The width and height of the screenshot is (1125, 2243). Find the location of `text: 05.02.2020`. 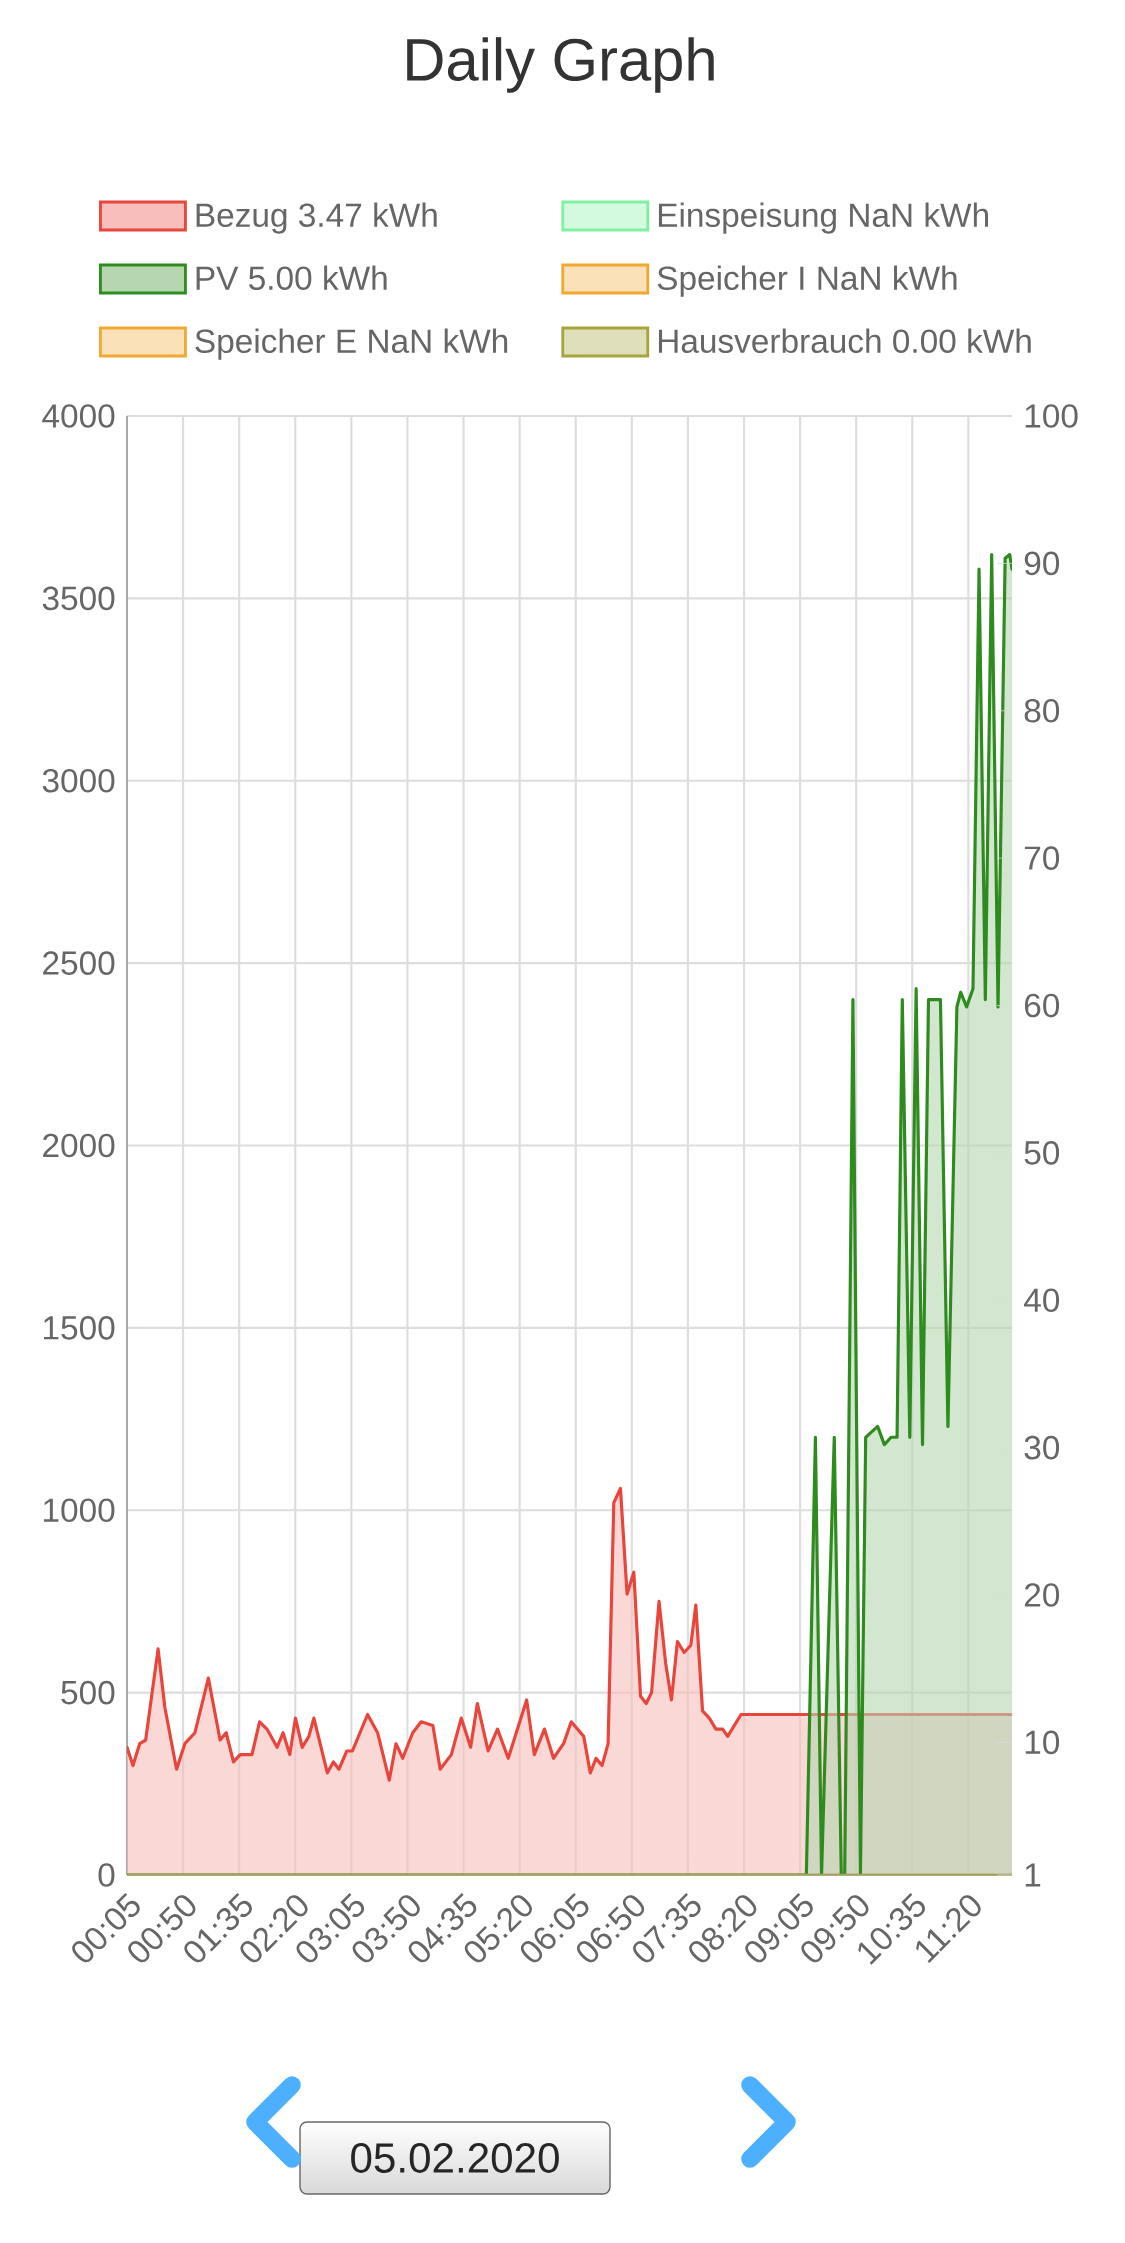

text: 05.02.2020 is located at coordinates (455, 2158).